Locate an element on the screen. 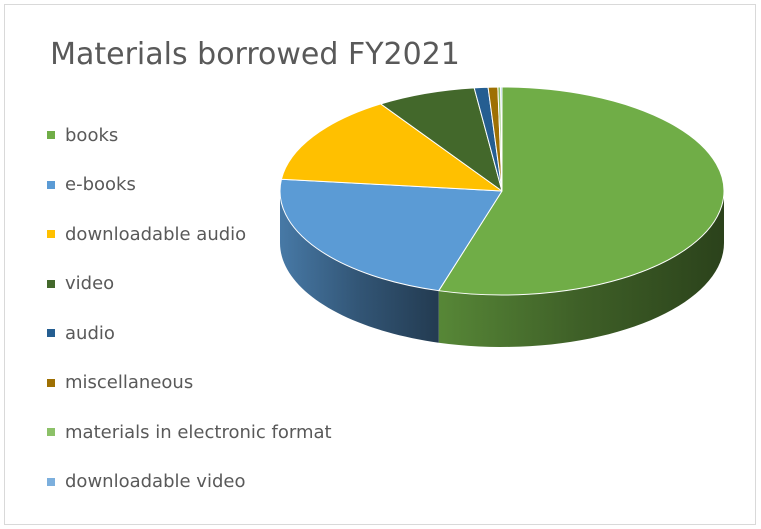 Image resolution: width=761 pixels, height=529 pixels. legend-label: video is located at coordinates (90, 283).